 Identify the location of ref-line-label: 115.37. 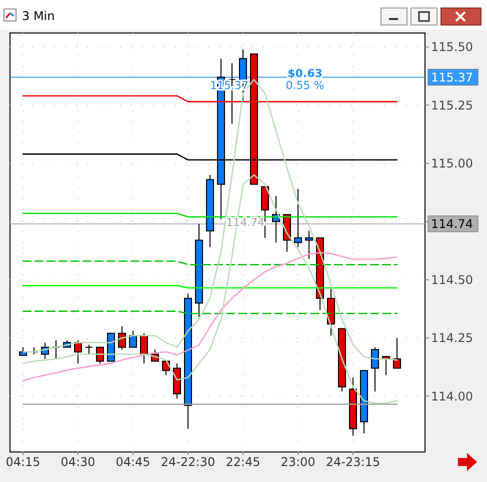
(452, 77).